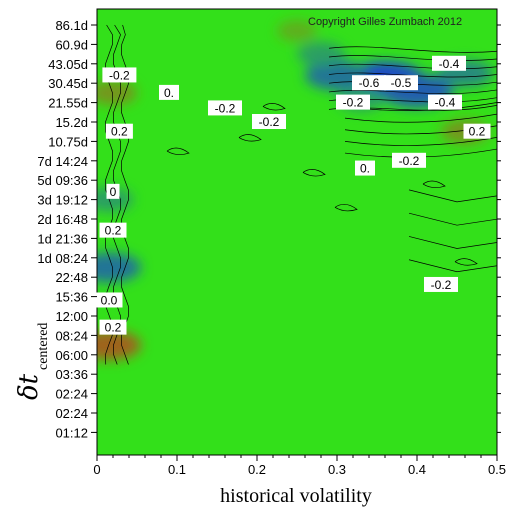 Image resolution: width=512 pixels, height=512 pixels. Describe the element at coordinates (337, 469) in the screenshot. I see `x-tick-label: 0.3` at that location.